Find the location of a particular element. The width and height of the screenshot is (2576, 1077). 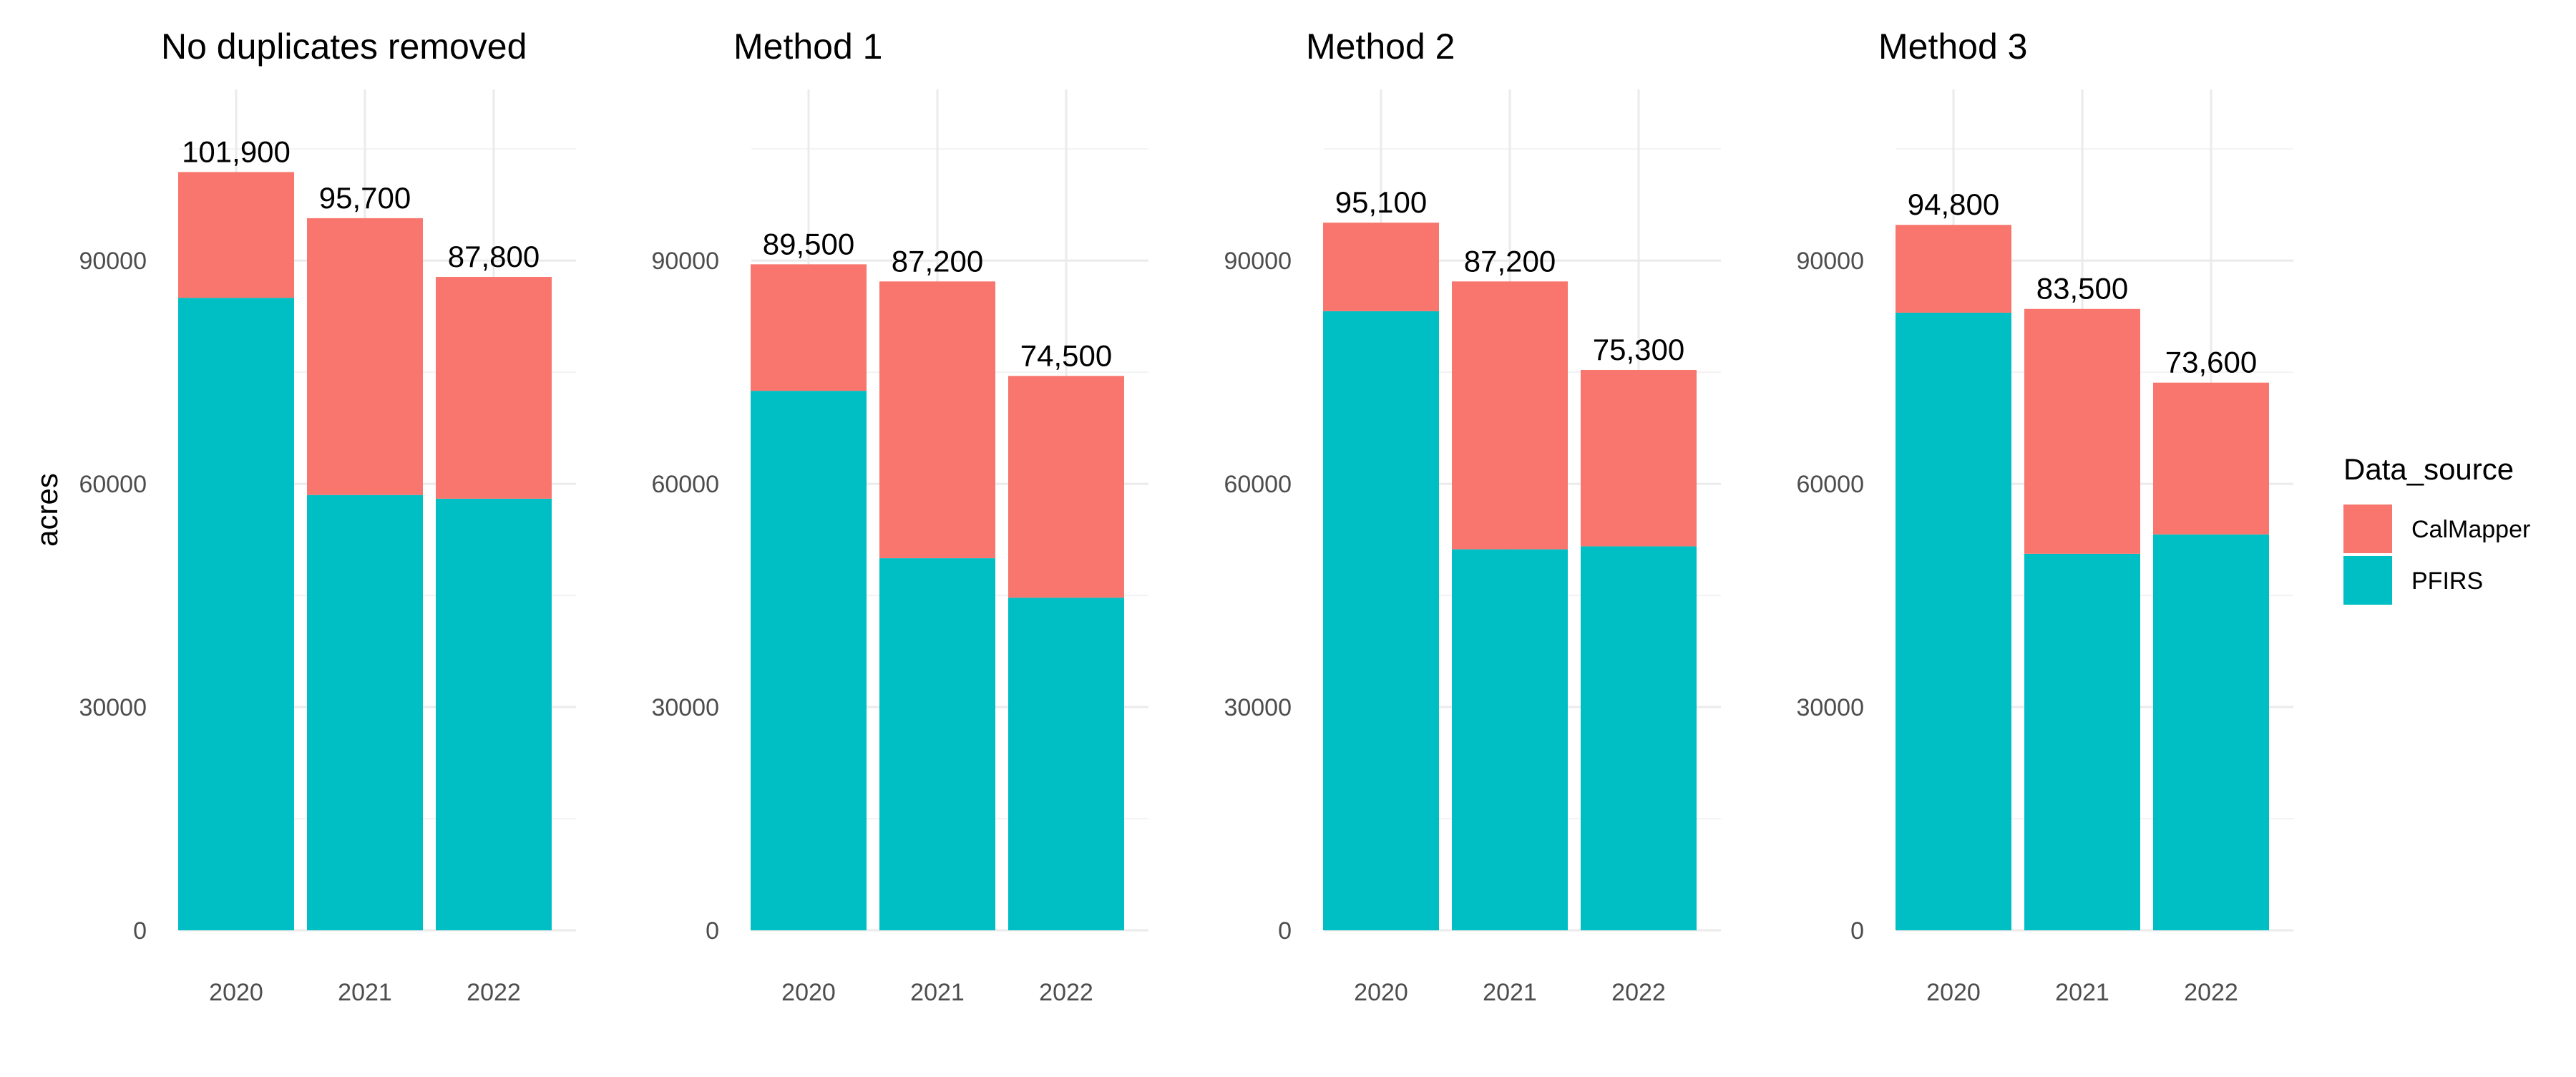

bar-total-label: 89,500 is located at coordinates (808, 243).